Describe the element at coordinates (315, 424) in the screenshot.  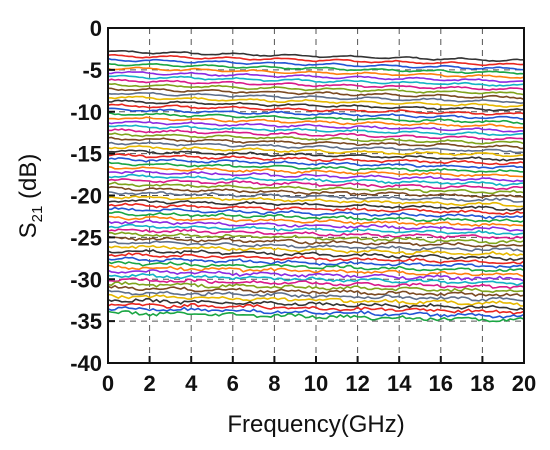
I see `x-axis-title: Frequency(GHz)` at that location.